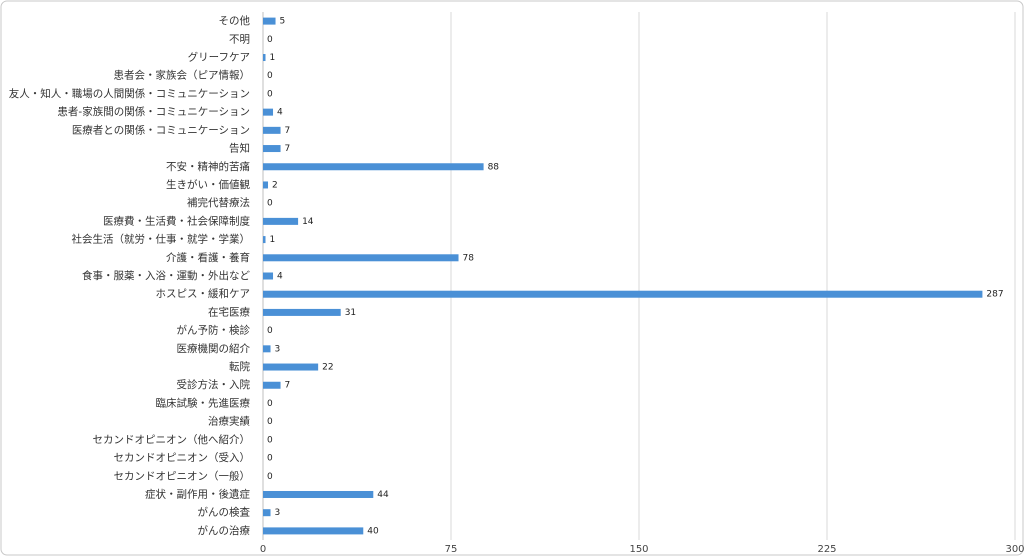 The width and height of the screenshot is (1024, 556). Describe the element at coordinates (161, 129) in the screenshot. I see `y-tick-label: 医療者との関係・コミュニケーション` at that location.